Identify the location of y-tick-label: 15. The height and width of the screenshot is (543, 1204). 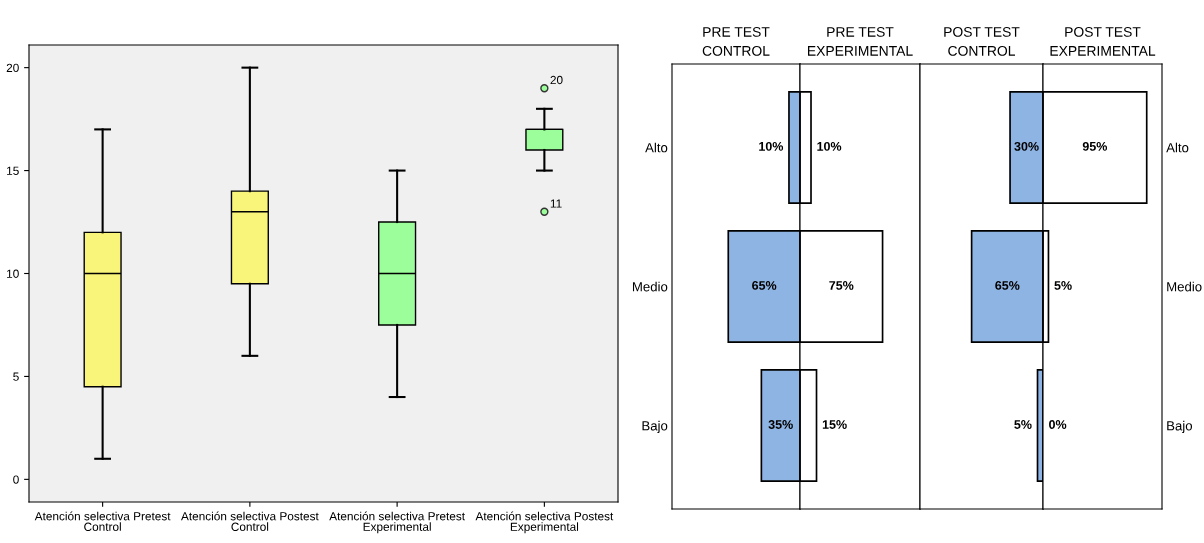
(13, 170).